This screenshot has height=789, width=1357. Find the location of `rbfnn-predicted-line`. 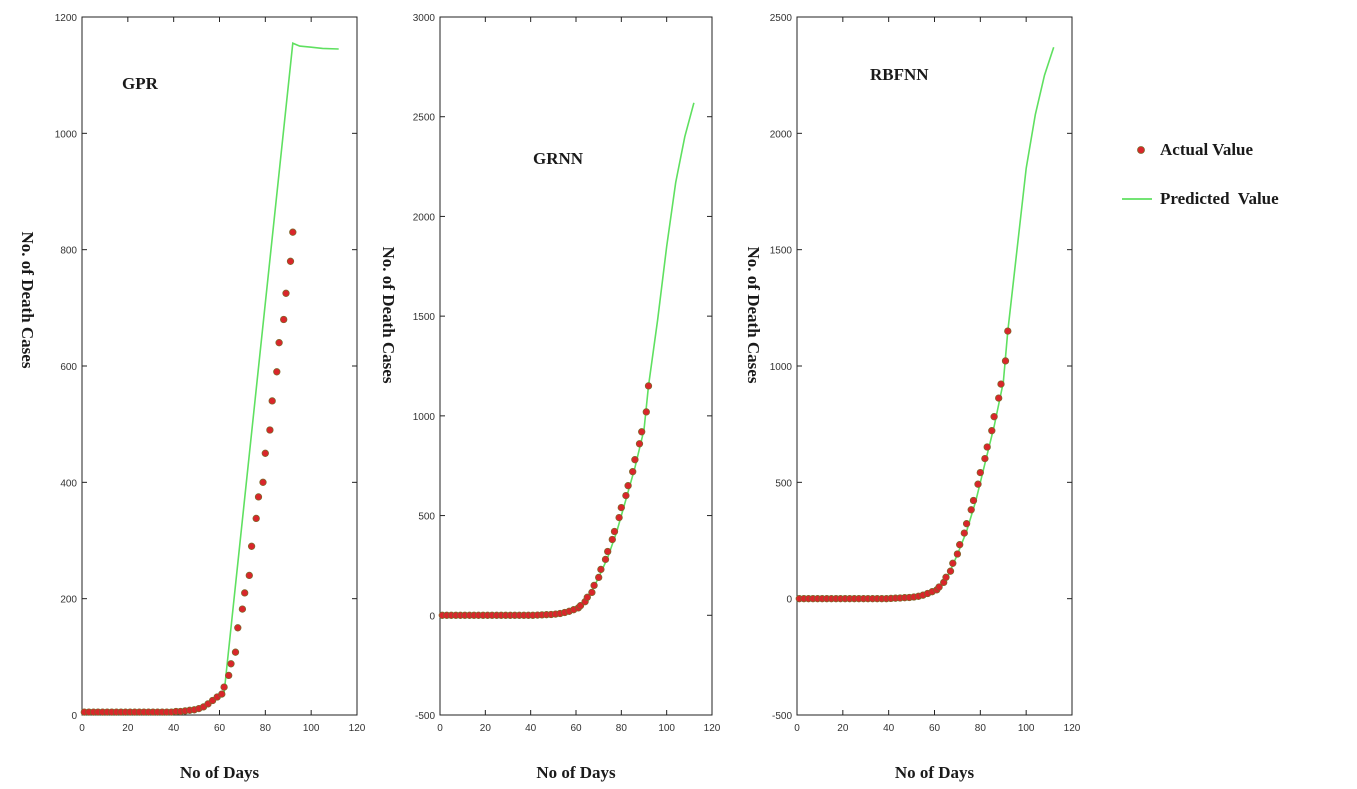

rbfnn-predicted-line is located at coordinates (925, 323).